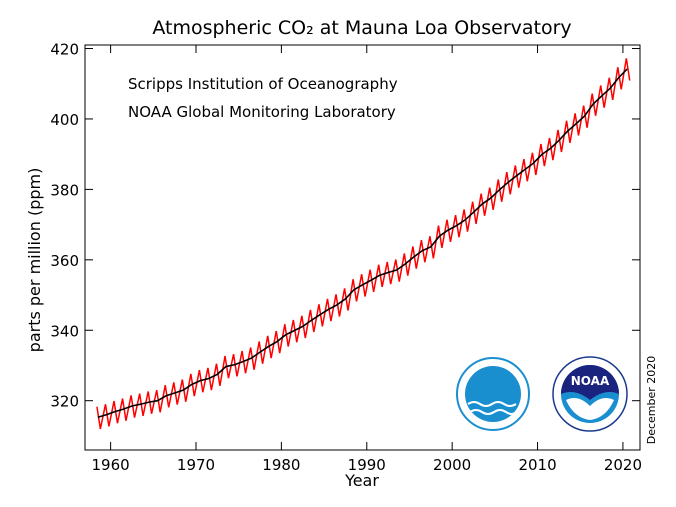 This screenshot has width=676, height=507. What do you see at coordinates (623, 465) in the screenshot?
I see `x-tick-label: 2020` at bounding box center [623, 465].